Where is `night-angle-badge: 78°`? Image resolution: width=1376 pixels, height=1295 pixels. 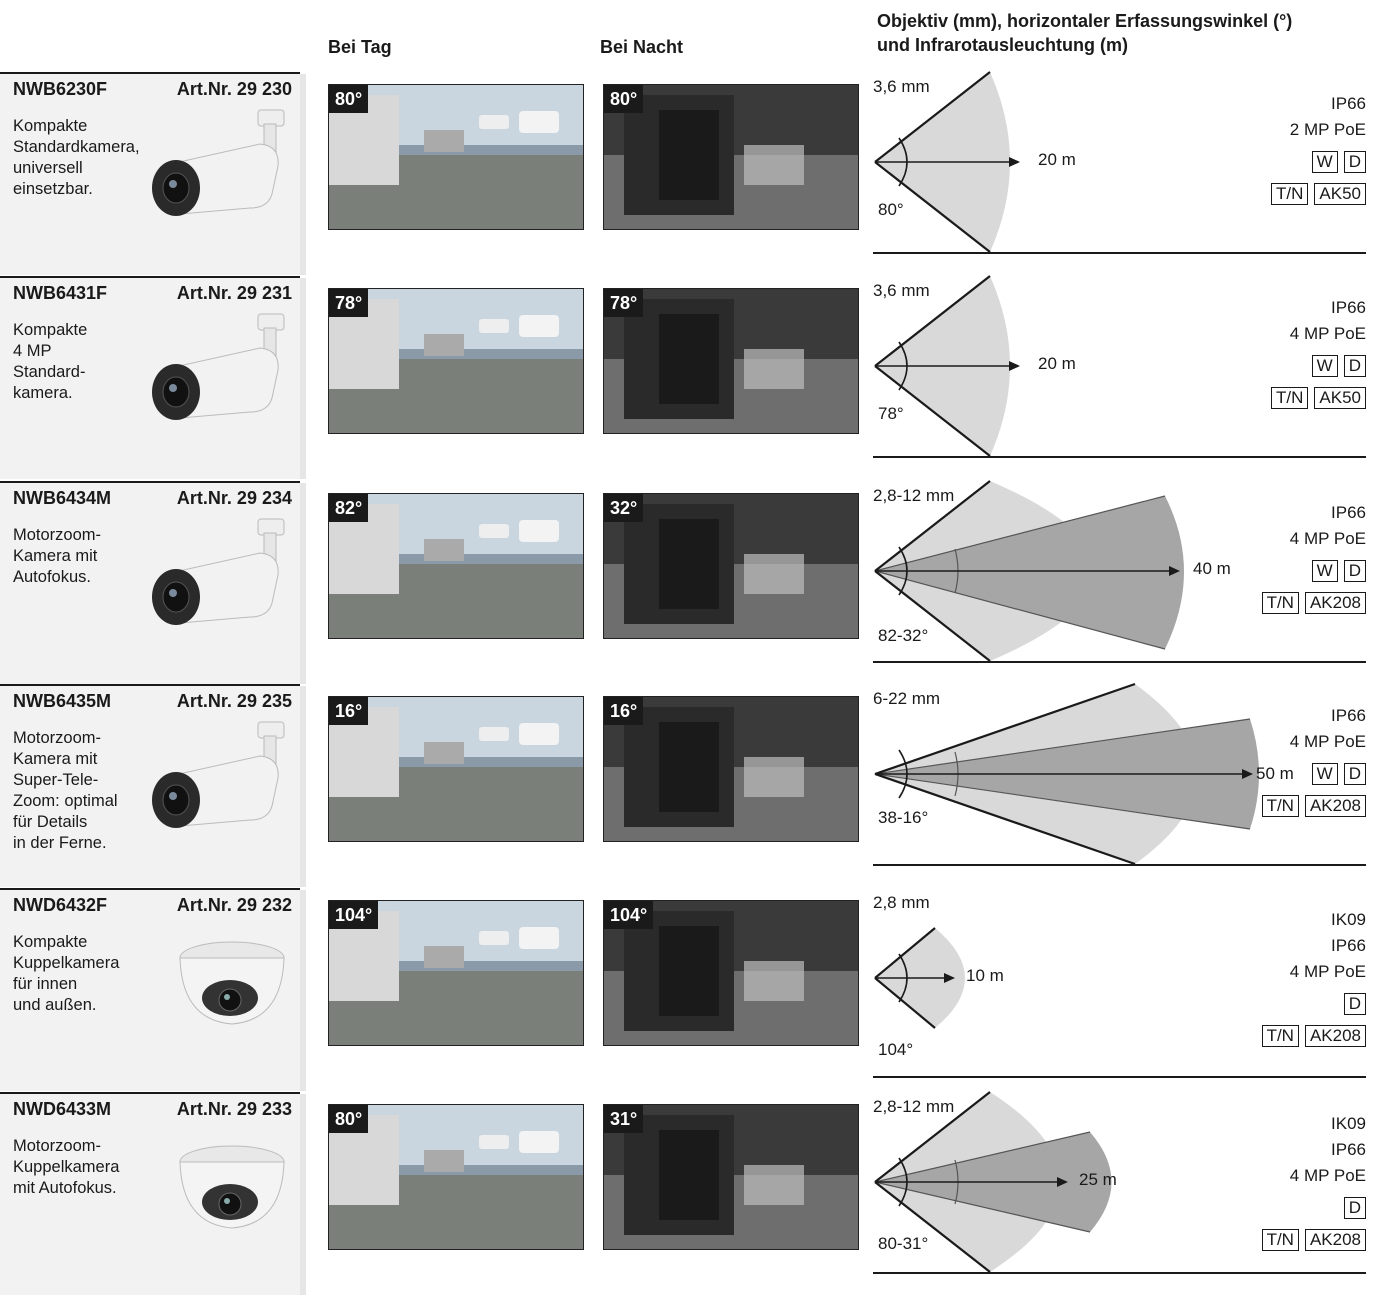
night-angle-badge: 78° is located at coordinates (624, 303).